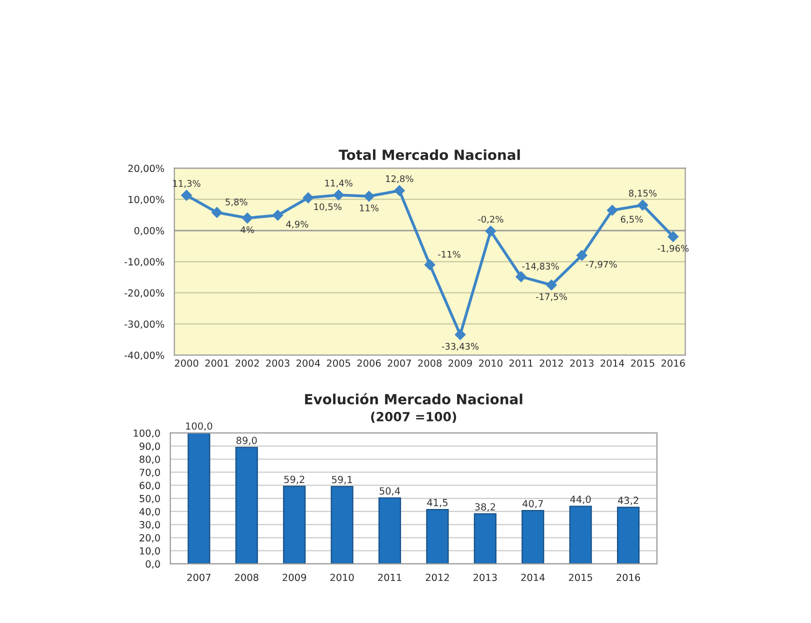 The height and width of the screenshot is (623, 811). Describe the element at coordinates (449, 254) in the screenshot. I see `data-label: -11%` at that location.